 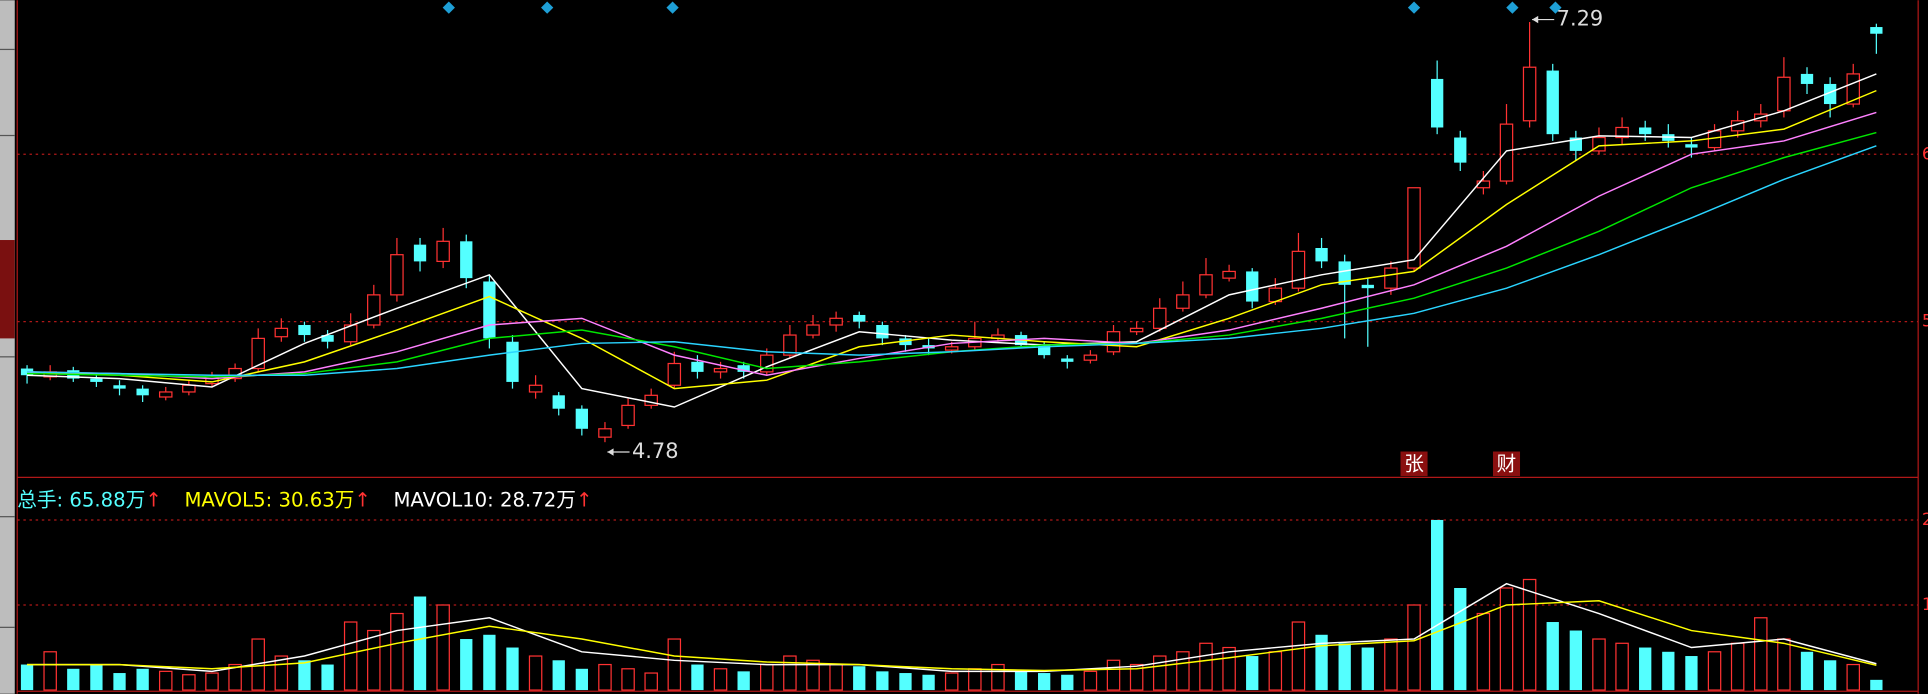 I want to click on moving-average-line, so click(x=952, y=627).